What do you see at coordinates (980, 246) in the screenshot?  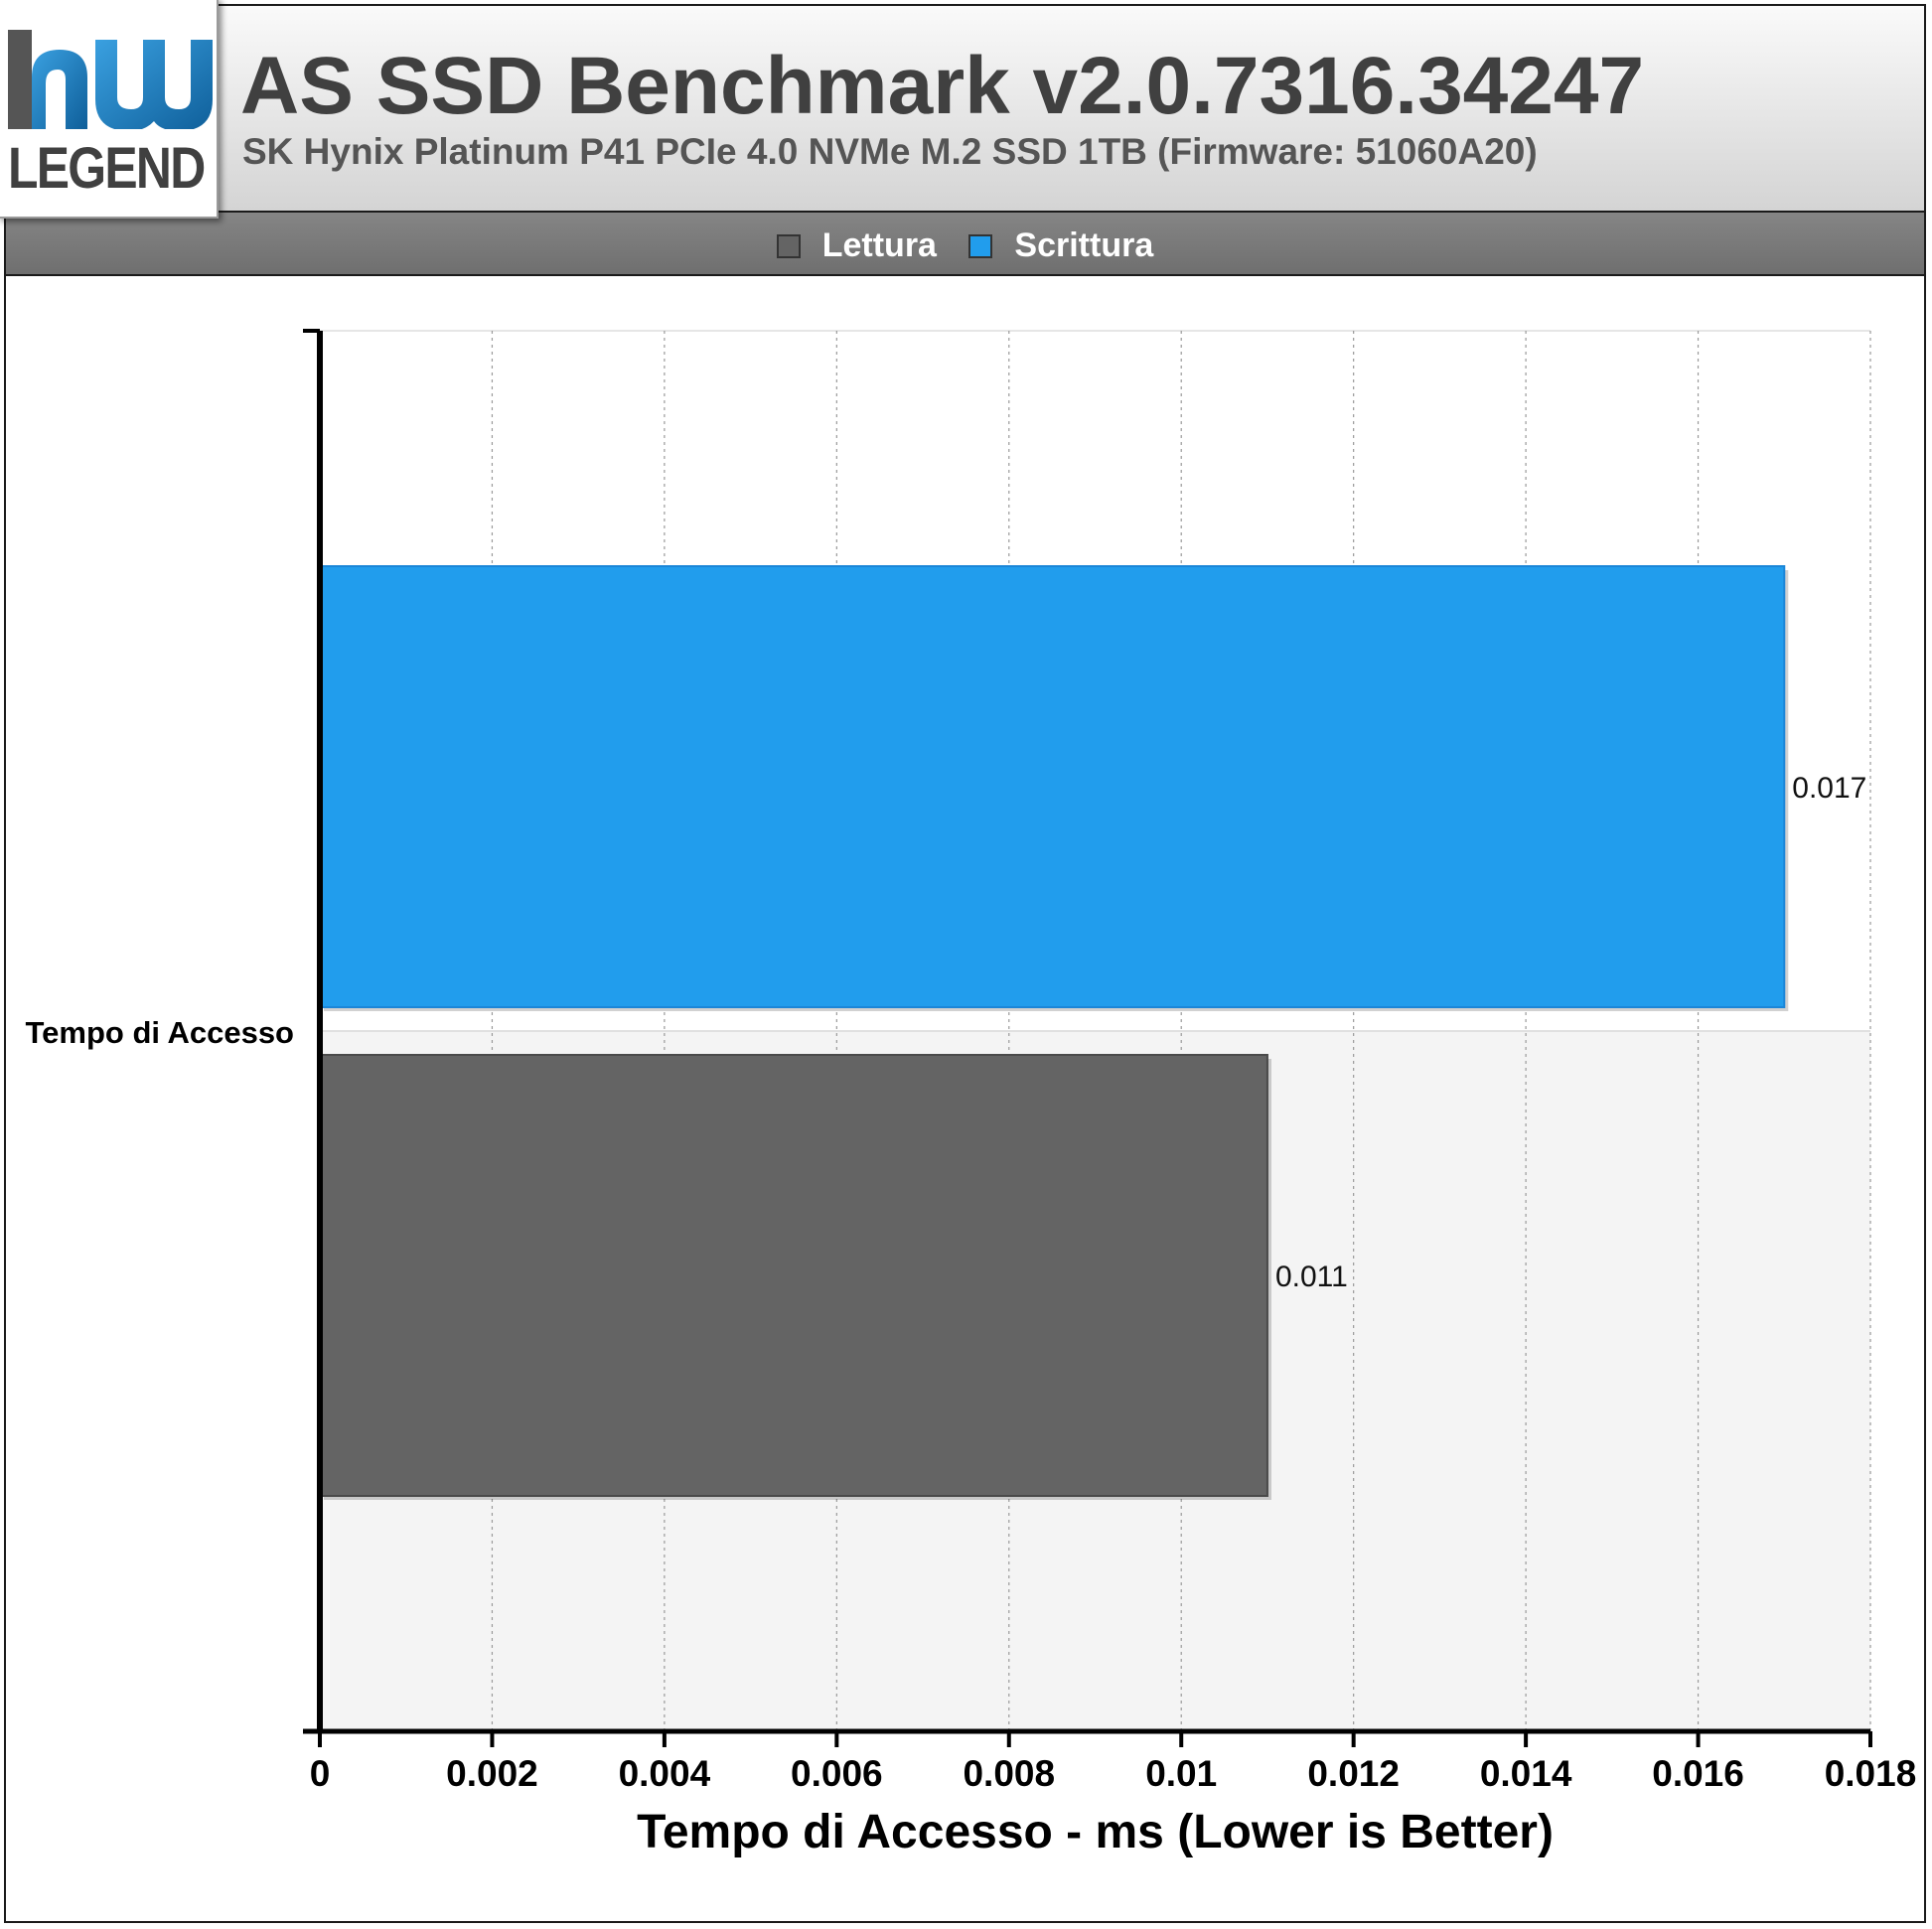 I see `legend-swatch-scrittura` at bounding box center [980, 246].